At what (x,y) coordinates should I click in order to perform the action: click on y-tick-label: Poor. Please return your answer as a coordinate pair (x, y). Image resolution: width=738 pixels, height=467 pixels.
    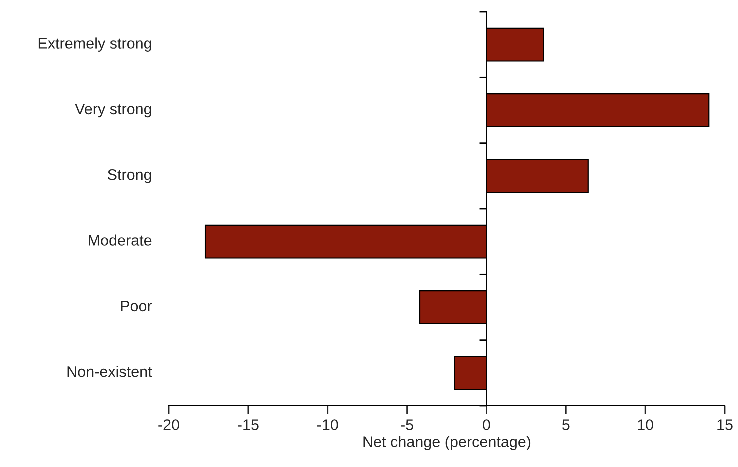
    Looking at the image, I should click on (136, 306).